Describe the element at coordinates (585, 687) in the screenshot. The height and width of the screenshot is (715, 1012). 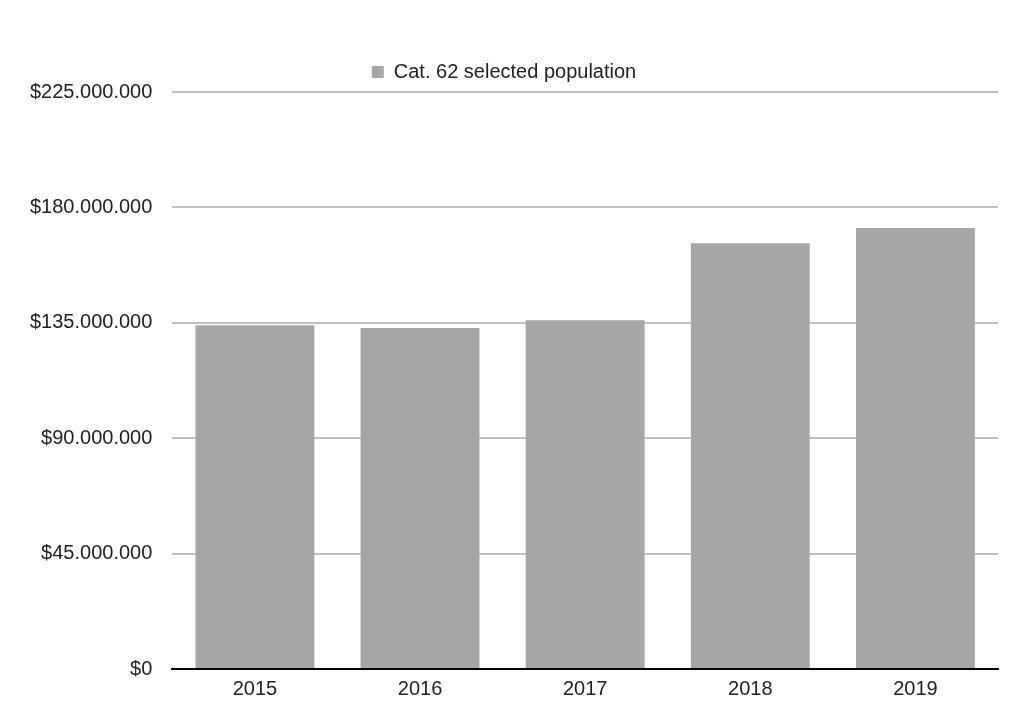
I see `x-tick-label: 2017` at that location.